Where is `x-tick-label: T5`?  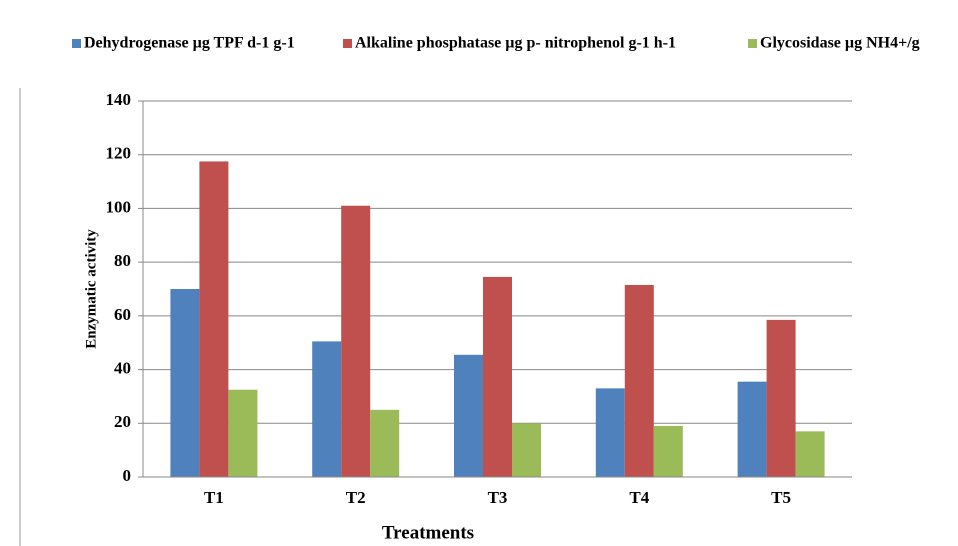
x-tick-label: T5 is located at coordinates (781, 497).